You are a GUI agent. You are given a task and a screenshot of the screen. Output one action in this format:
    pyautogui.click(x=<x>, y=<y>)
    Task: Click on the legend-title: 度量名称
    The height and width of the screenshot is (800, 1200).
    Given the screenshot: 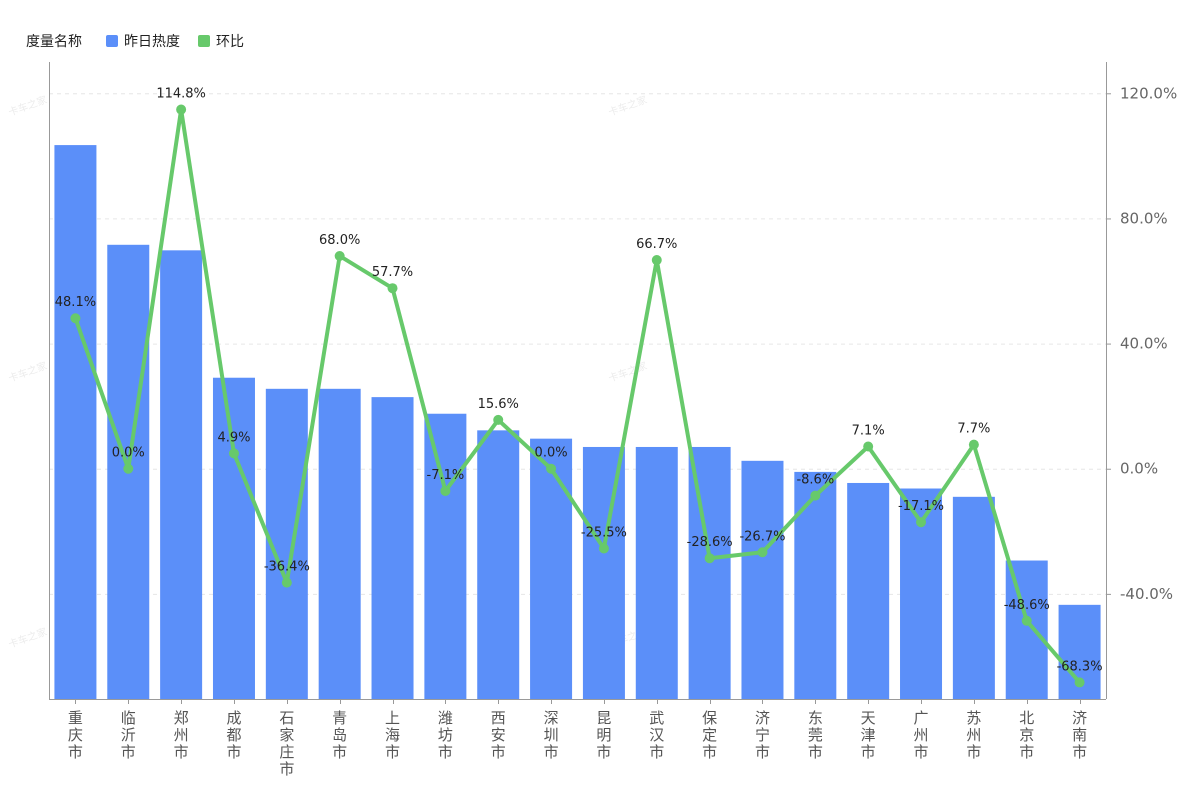 What is the action you would take?
    pyautogui.click(x=54, y=42)
    